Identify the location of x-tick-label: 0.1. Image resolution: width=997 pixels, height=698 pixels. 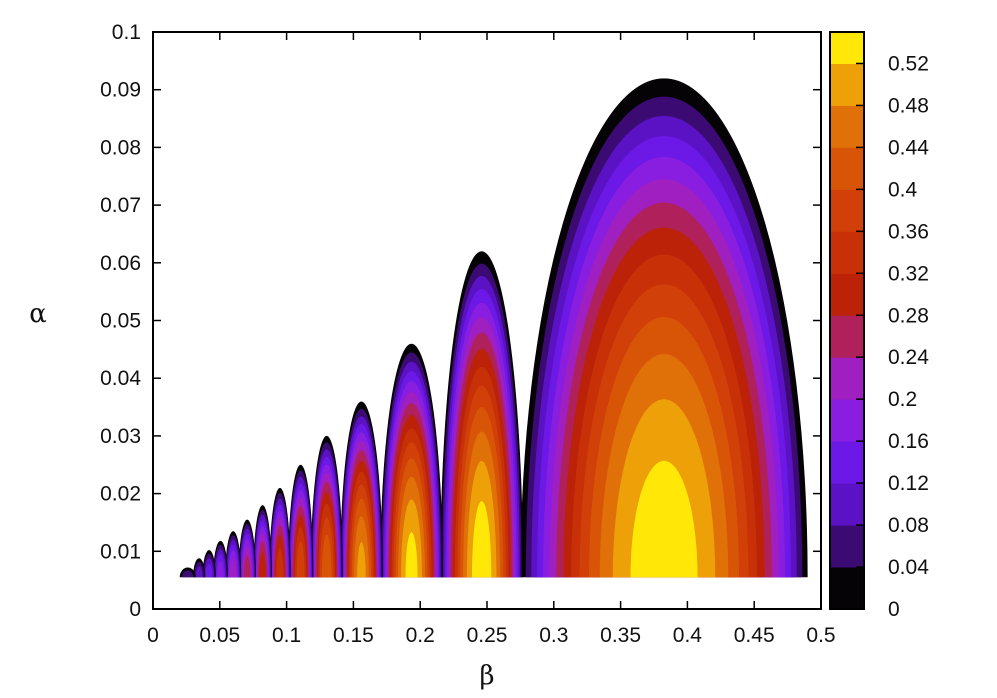
(286, 635).